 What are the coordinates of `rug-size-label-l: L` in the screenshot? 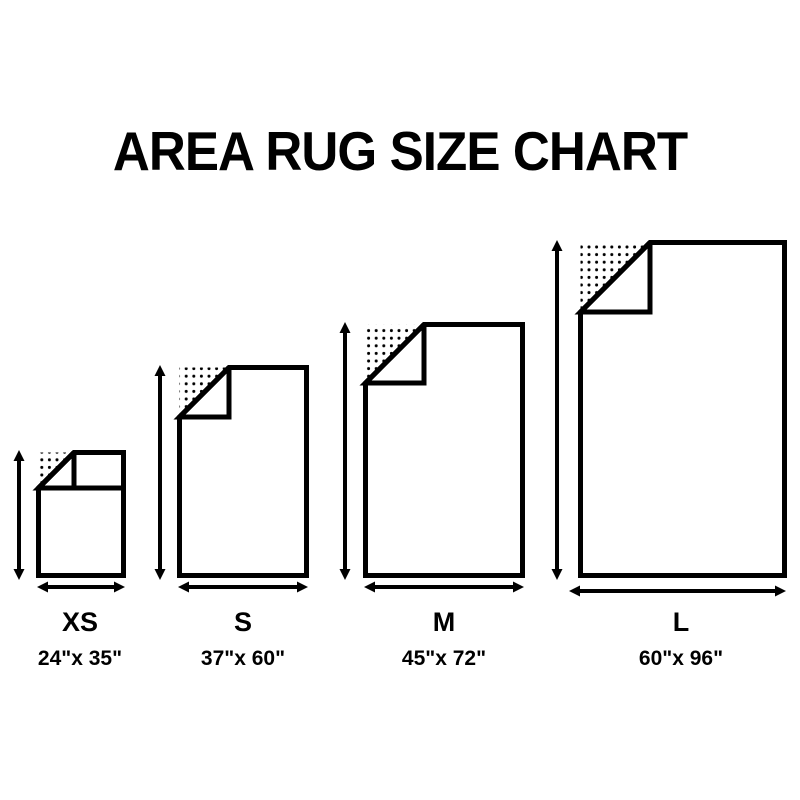 It's located at (681, 622).